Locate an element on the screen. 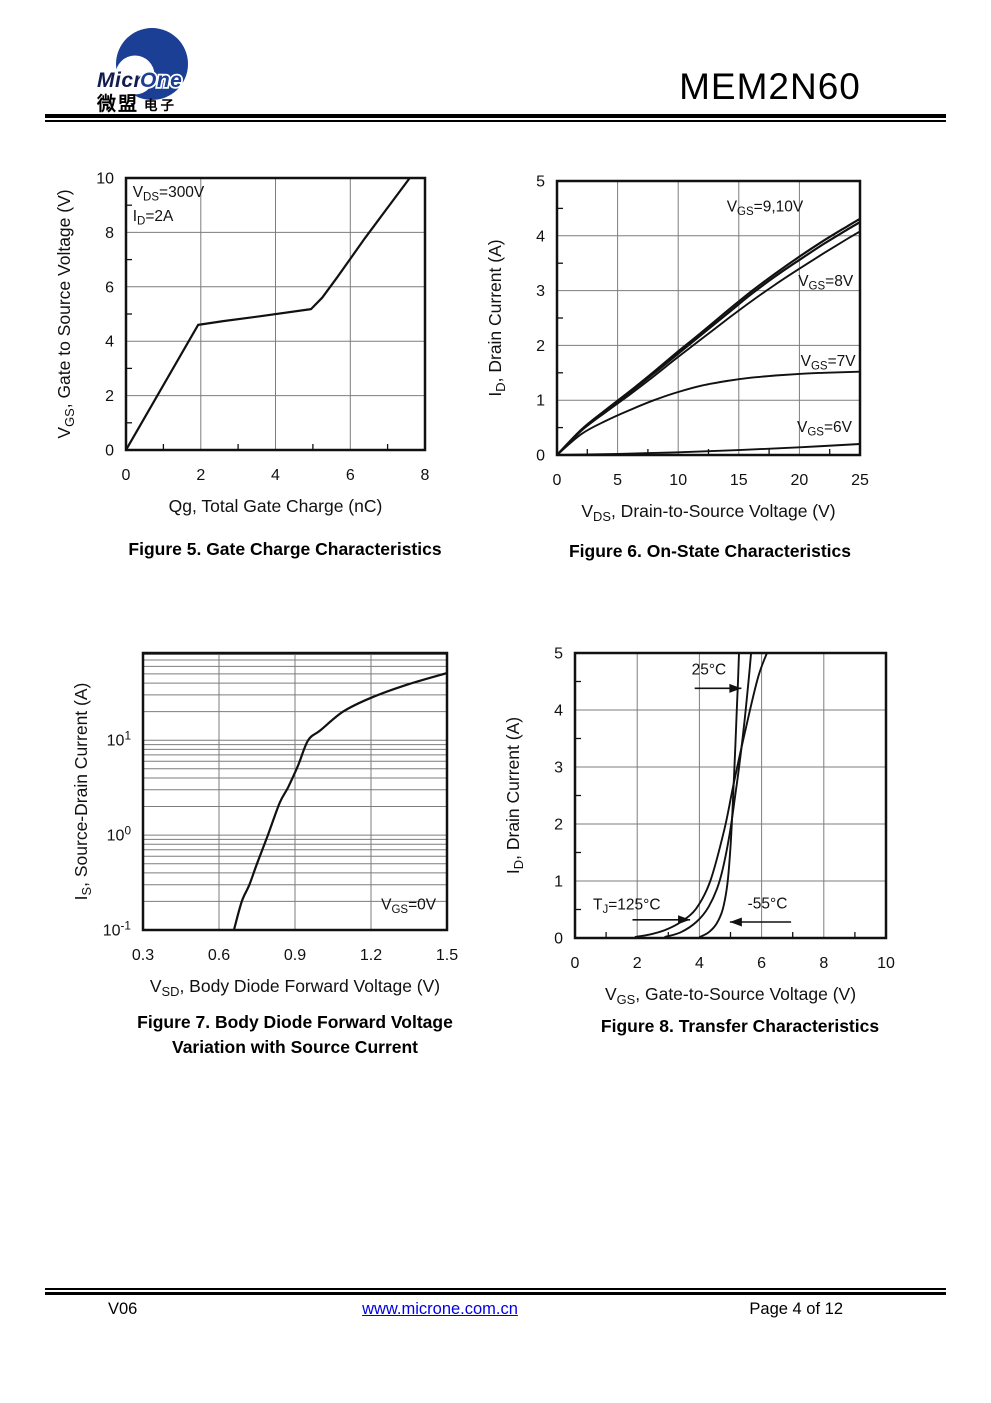  y-tick-label: 10⁻¹ is located at coordinates (117, 928).